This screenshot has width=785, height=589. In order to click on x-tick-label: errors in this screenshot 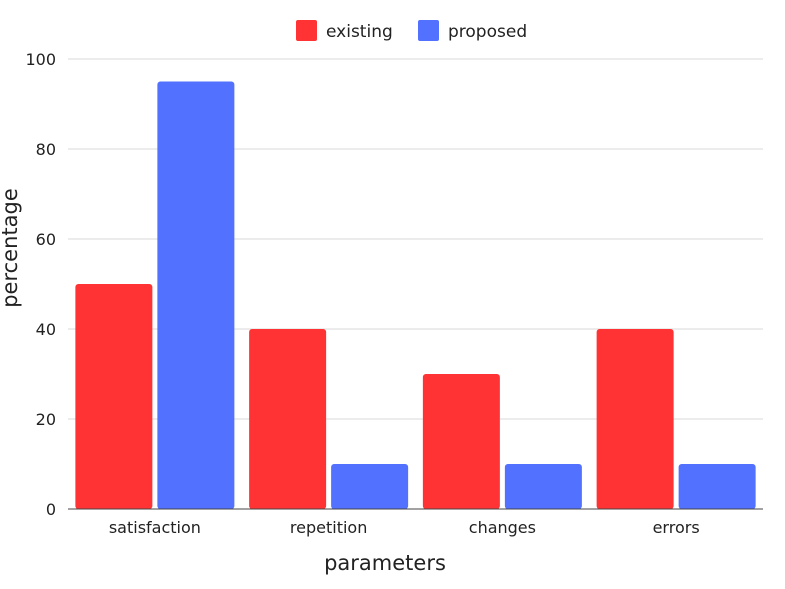, I will do `click(676, 527)`.